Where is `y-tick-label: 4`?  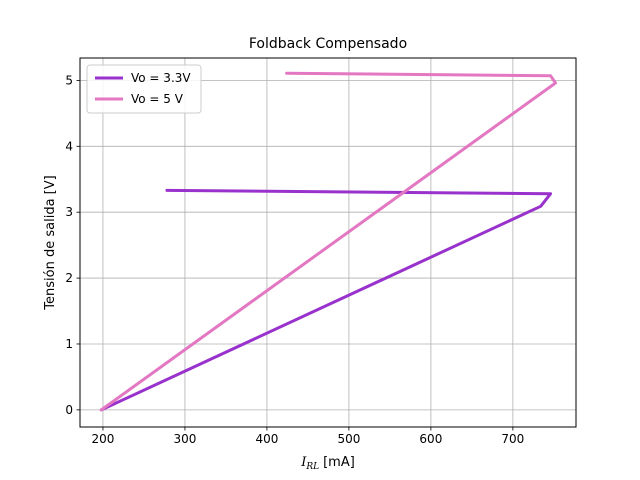 y-tick-label: 4 is located at coordinates (69, 146).